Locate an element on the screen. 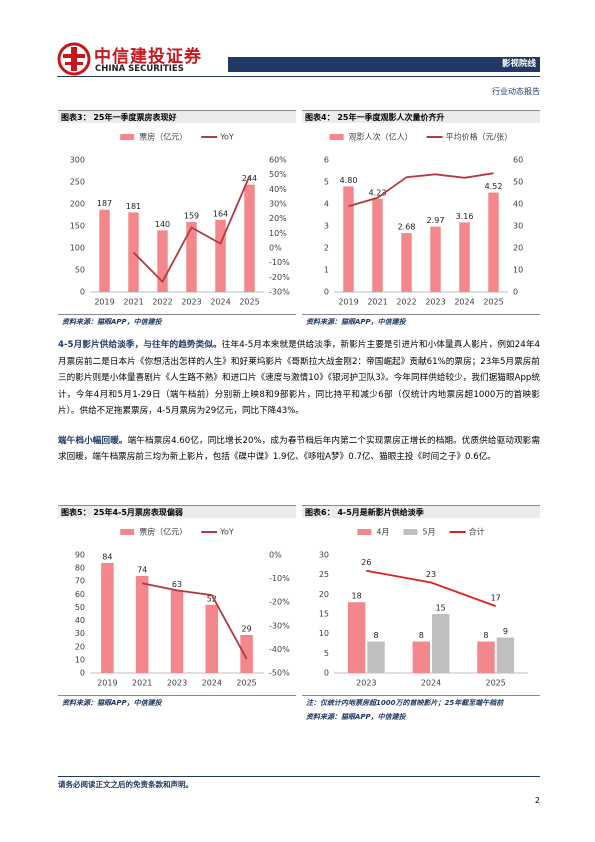 This screenshot has width=595, height=842. x-tick-label: 2021 is located at coordinates (133, 302).